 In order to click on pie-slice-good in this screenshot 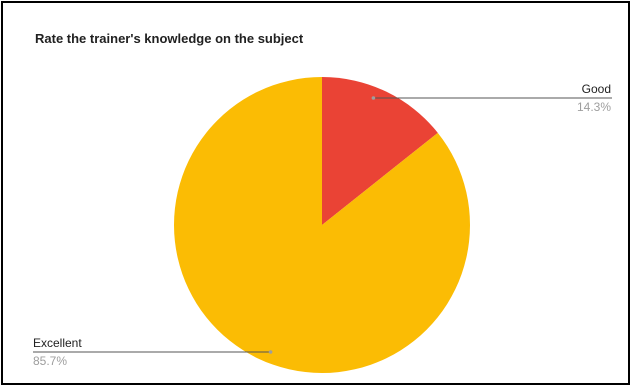, I will do `click(380, 151)`.